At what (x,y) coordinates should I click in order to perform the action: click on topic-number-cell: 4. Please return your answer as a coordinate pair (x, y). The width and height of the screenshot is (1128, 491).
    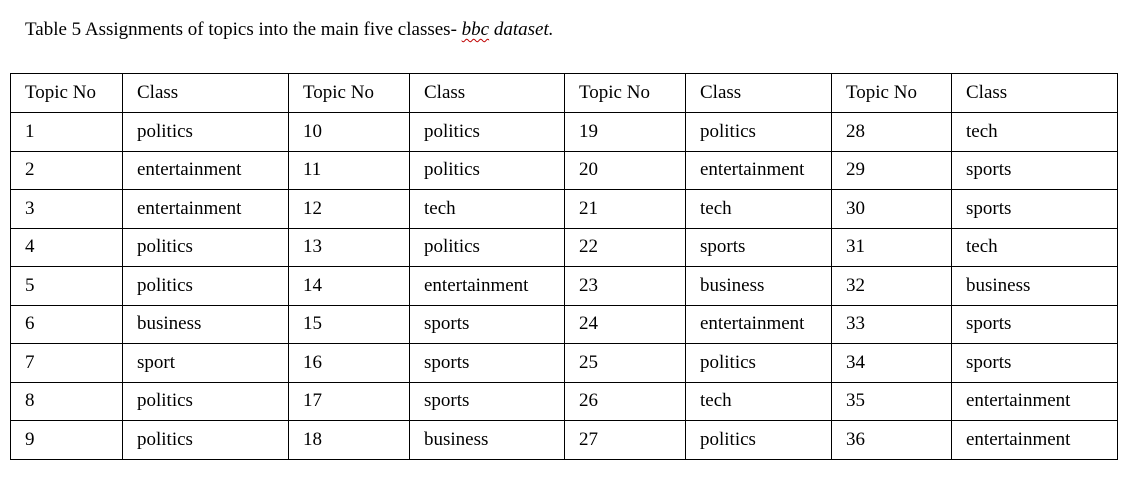
    Looking at the image, I should click on (66, 247).